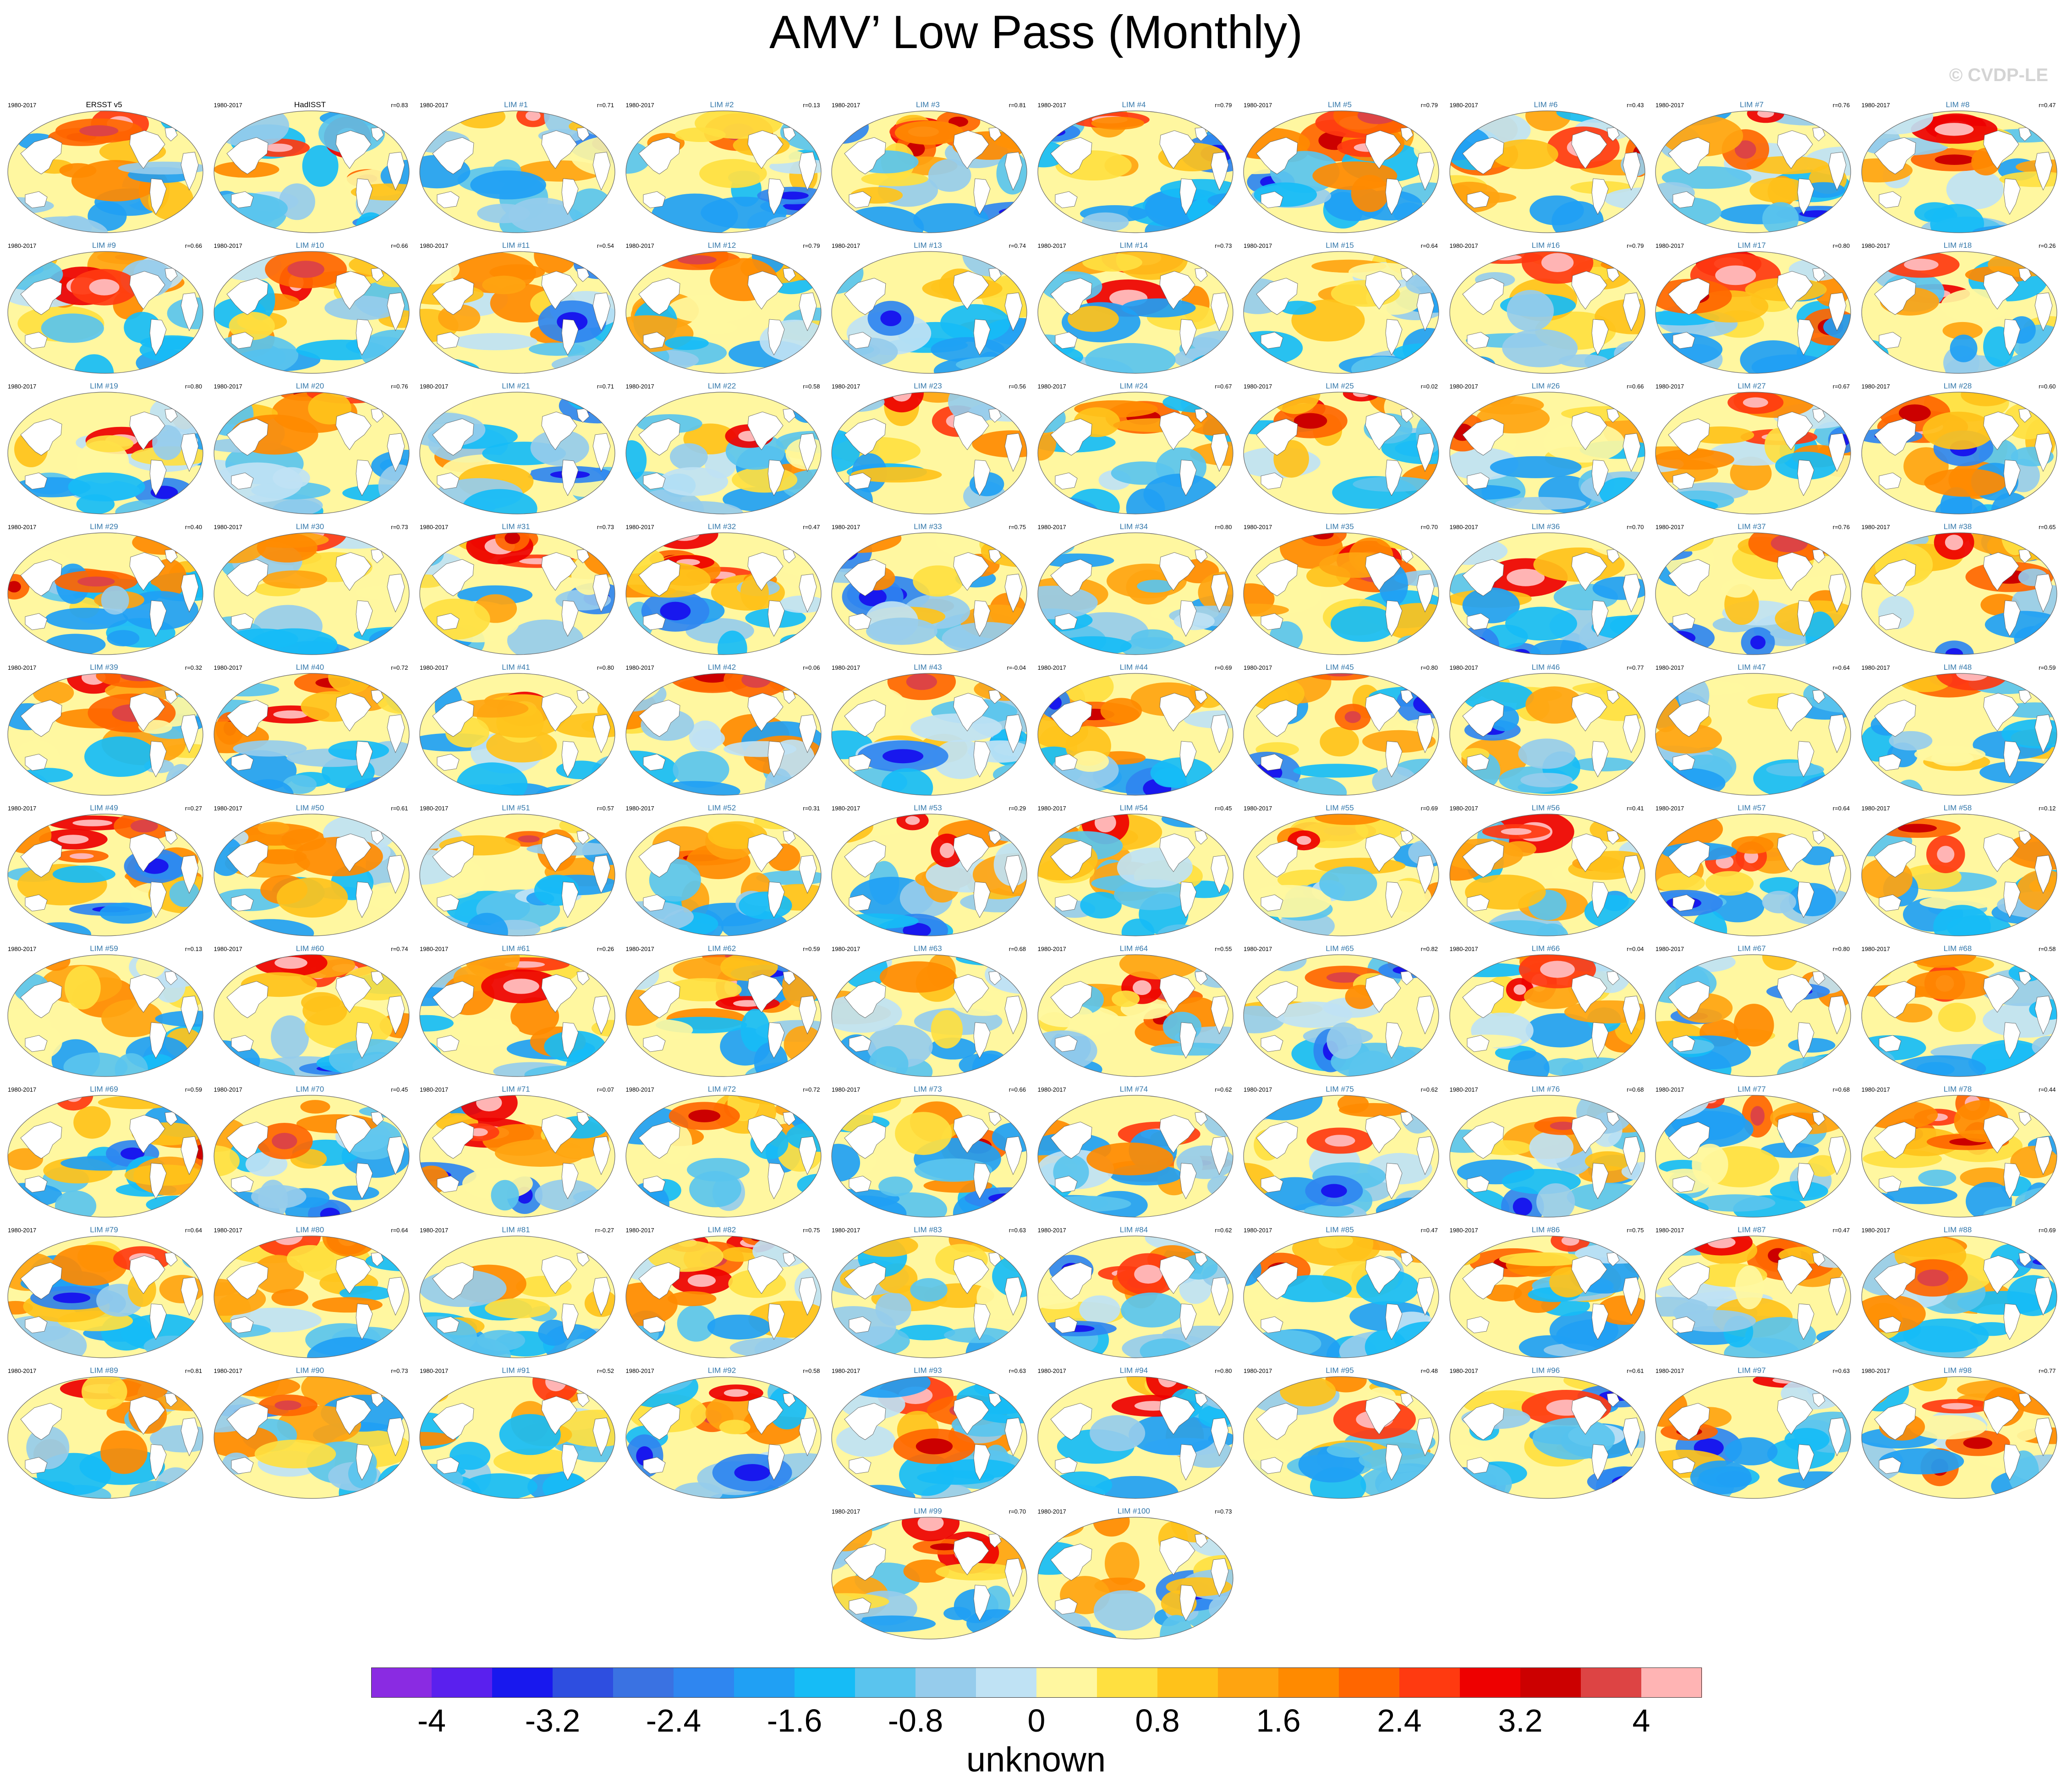 The image size is (2072, 1782). What do you see at coordinates (928, 527) in the screenshot?
I see `panel-title: LIM #33` at bounding box center [928, 527].